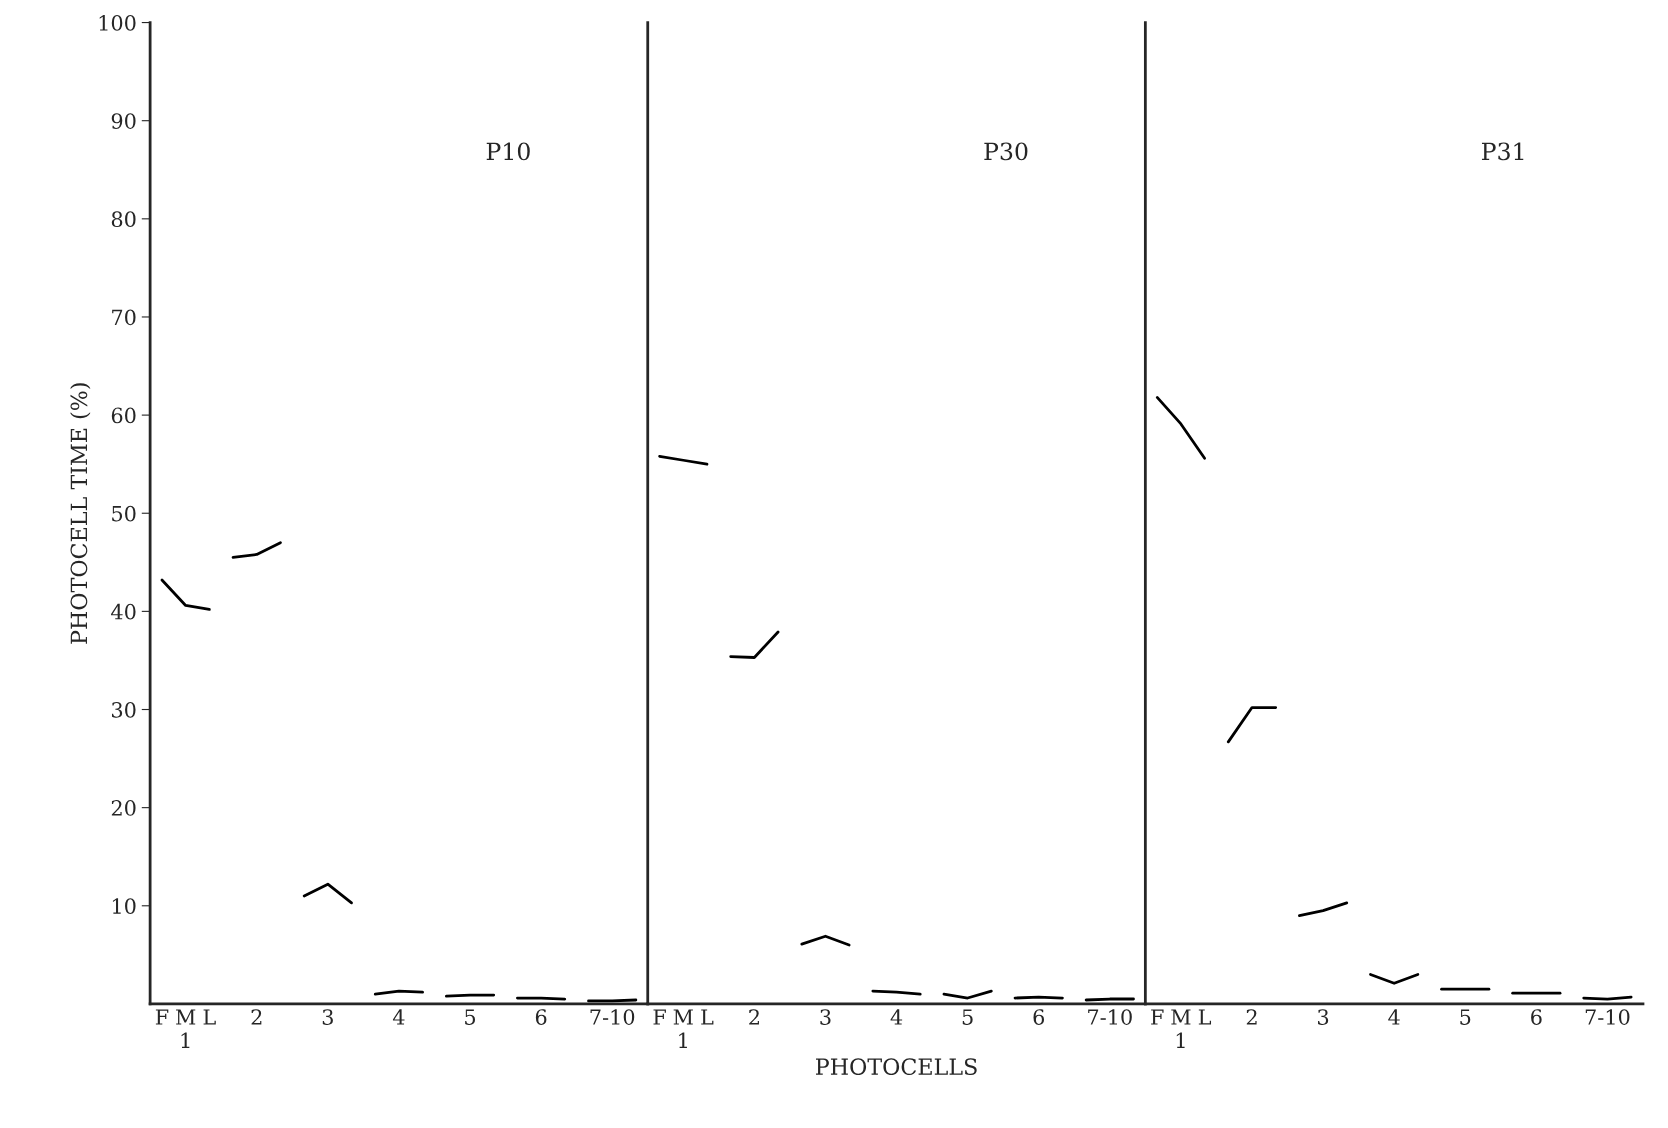 Image resolution: width=1668 pixels, height=1128 pixels. What do you see at coordinates (124, 317) in the screenshot?
I see `y-tick-label: 70` at bounding box center [124, 317].